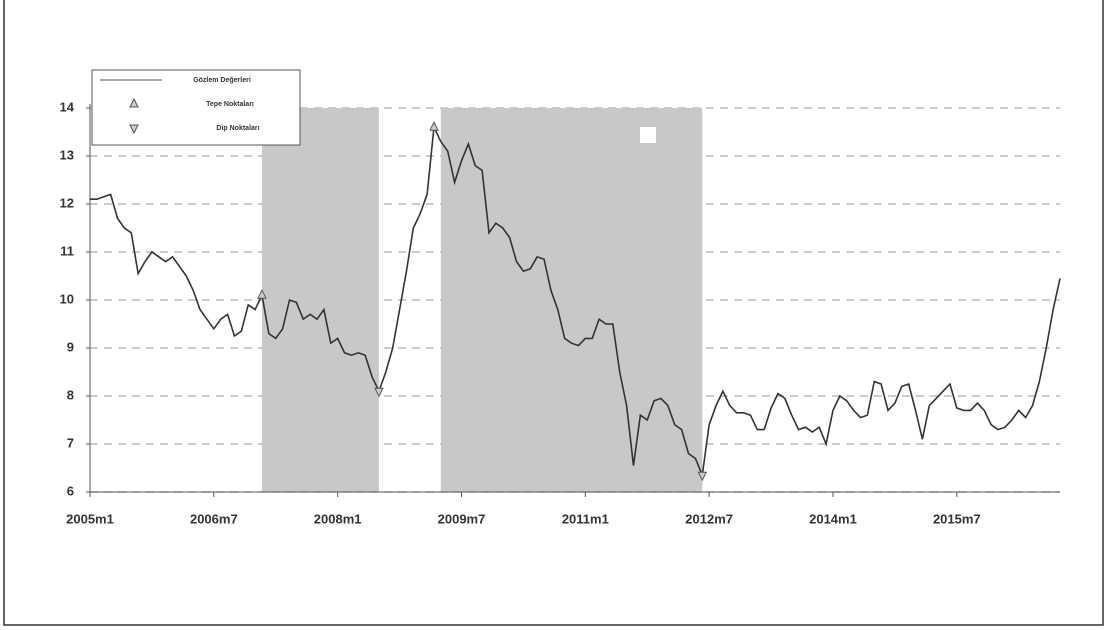 The width and height of the screenshot is (1107, 630). Describe the element at coordinates (70, 346) in the screenshot. I see `y-tick-label: 9` at that location.